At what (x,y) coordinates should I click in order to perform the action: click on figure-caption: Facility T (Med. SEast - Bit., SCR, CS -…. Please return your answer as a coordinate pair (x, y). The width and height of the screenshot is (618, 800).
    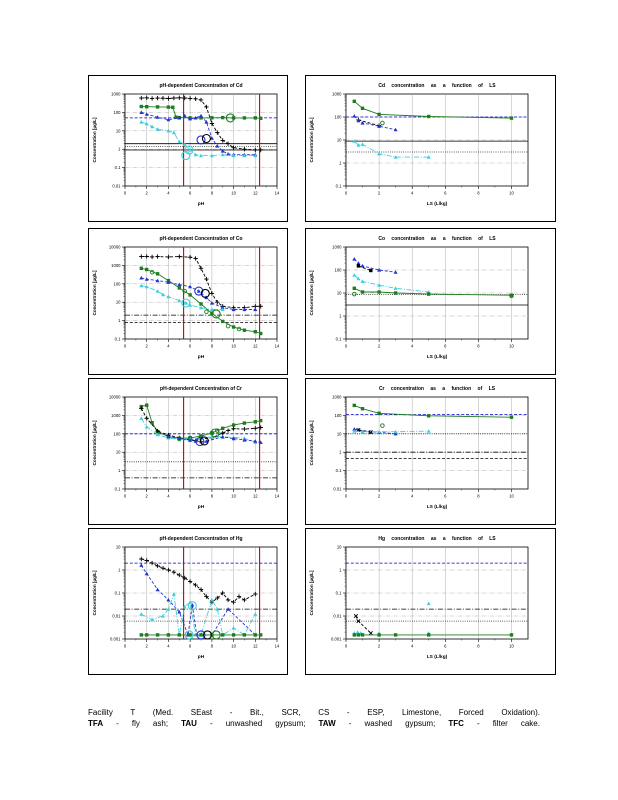
    Looking at the image, I should click on (314, 718).